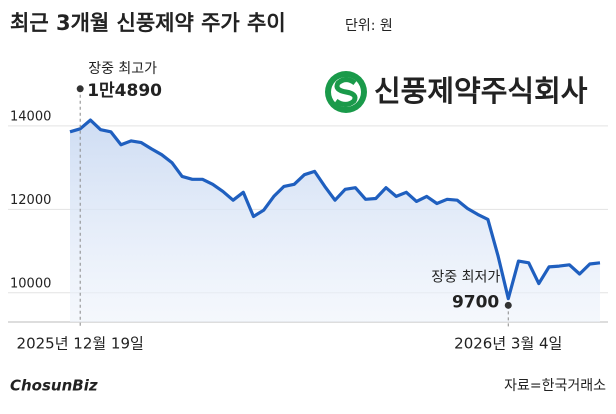 Image resolution: width=616 pixels, height=414 pixels. What do you see at coordinates (124, 91) in the screenshot?
I see `annotation-value: 1만4890` at bounding box center [124, 91].